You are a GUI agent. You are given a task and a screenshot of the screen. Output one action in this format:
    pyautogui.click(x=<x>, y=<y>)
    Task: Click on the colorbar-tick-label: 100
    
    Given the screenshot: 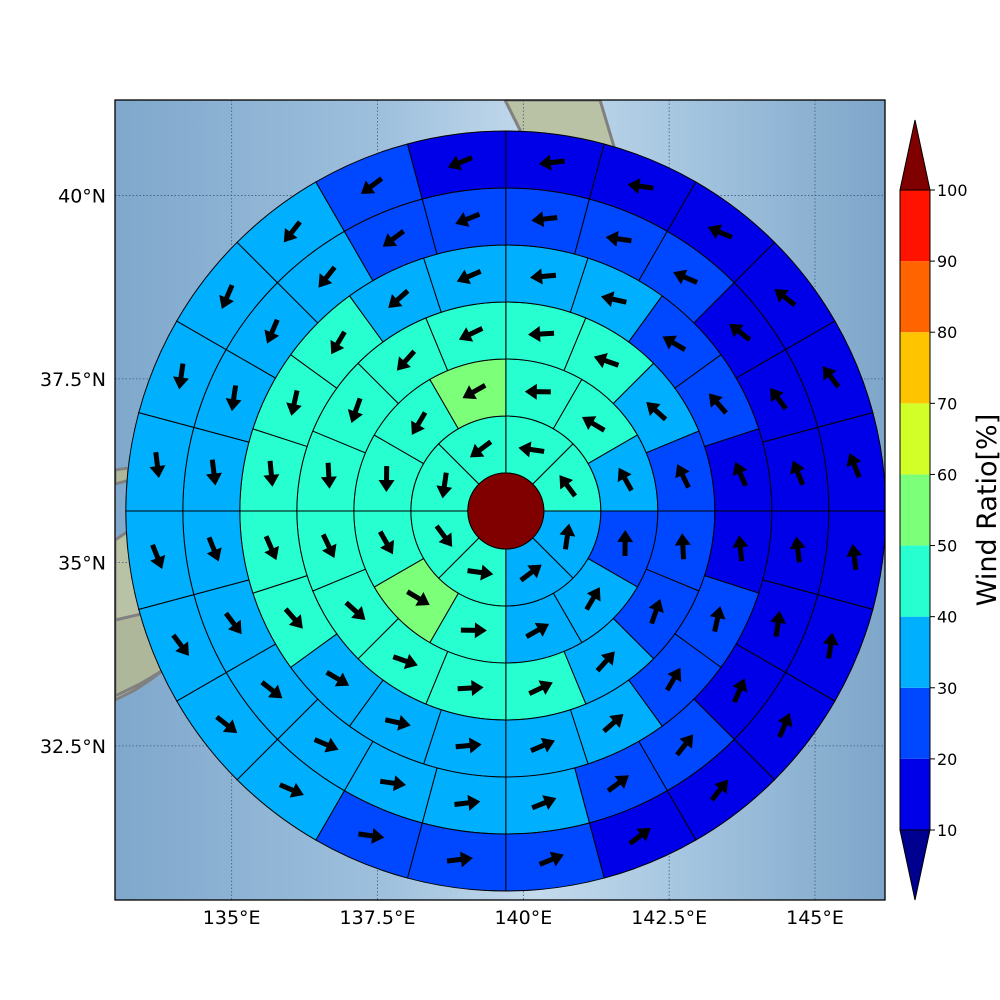 What is the action you would take?
    pyautogui.click(x=952, y=190)
    